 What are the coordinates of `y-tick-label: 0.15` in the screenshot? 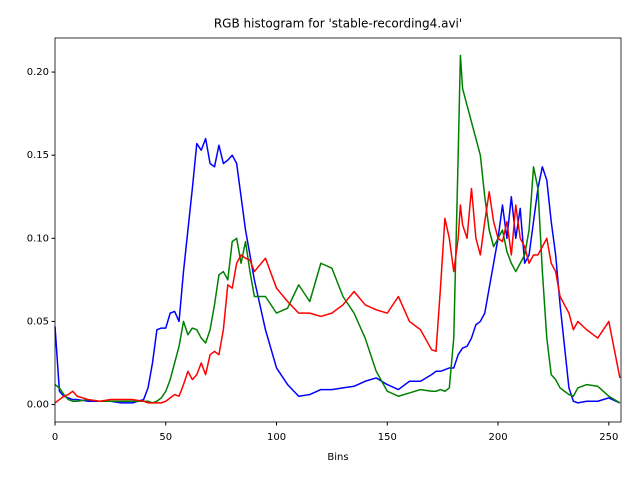 It's located at (38, 155).